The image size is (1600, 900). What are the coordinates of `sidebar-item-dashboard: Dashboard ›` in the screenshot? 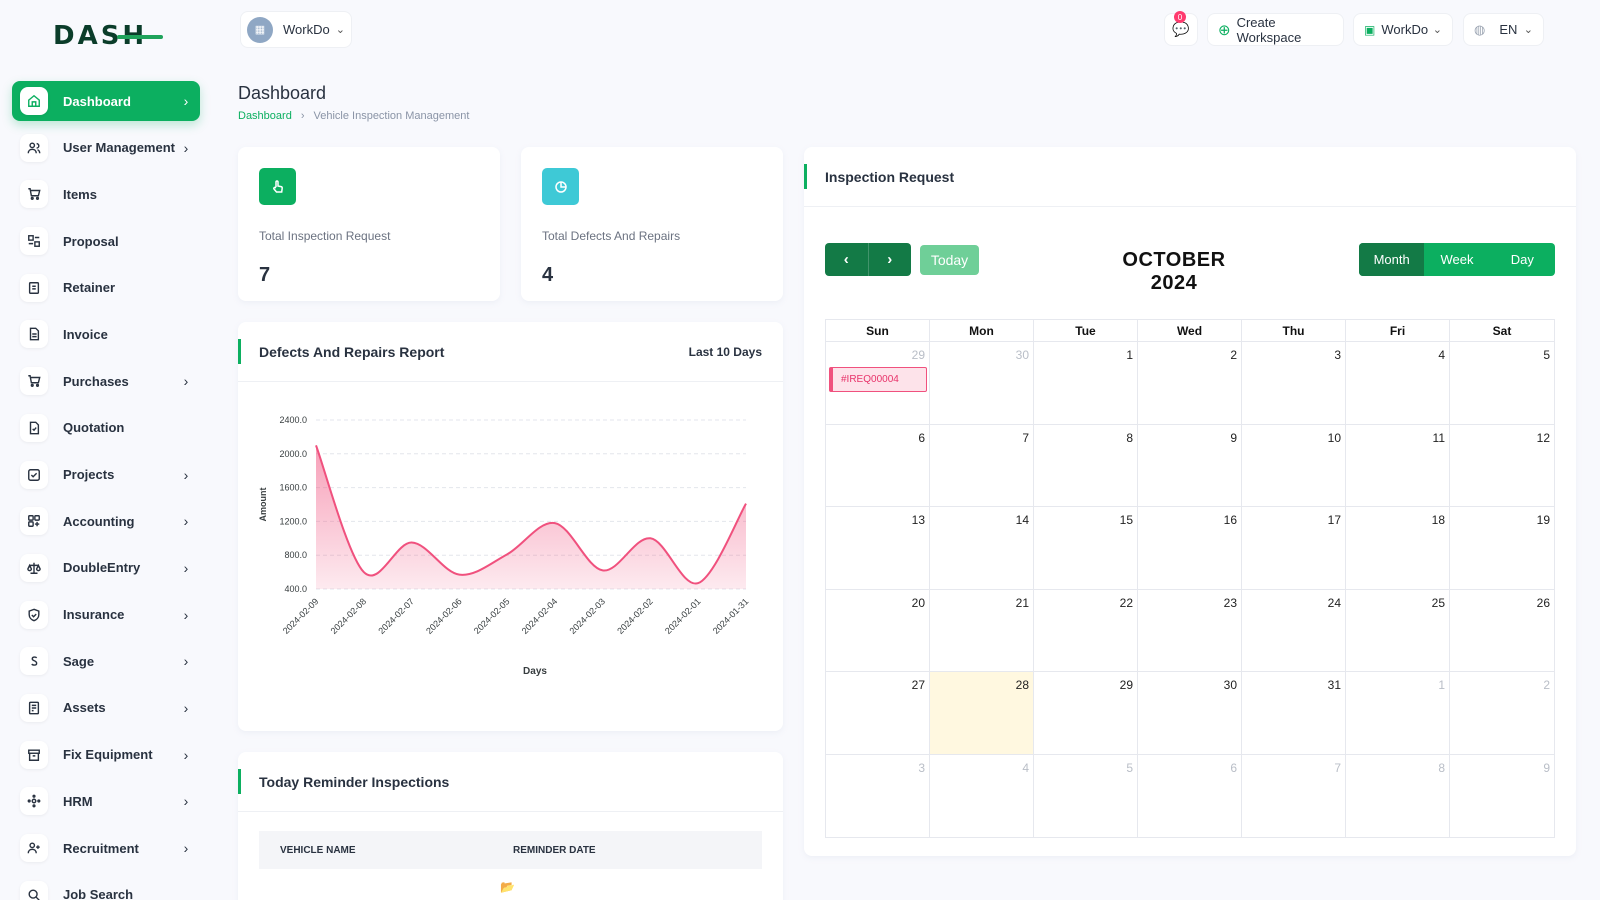 It's located at (106, 101).